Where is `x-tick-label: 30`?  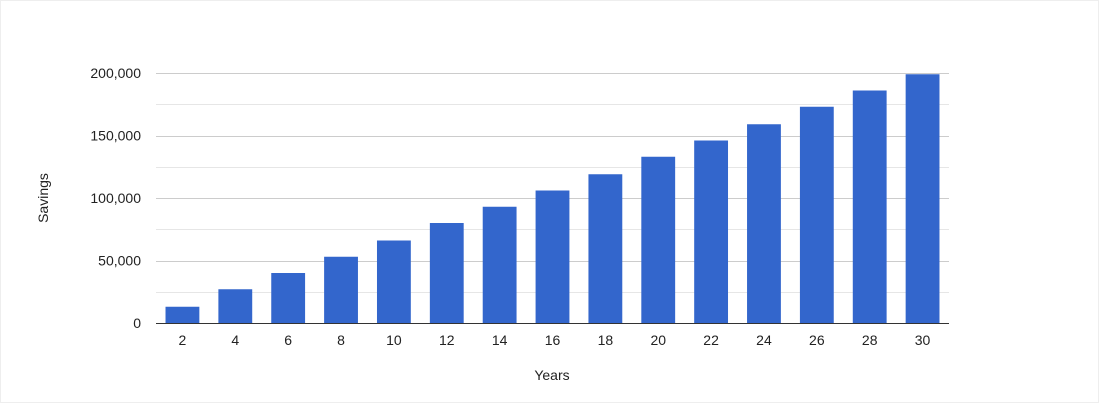
x-tick-label: 30 is located at coordinates (923, 340).